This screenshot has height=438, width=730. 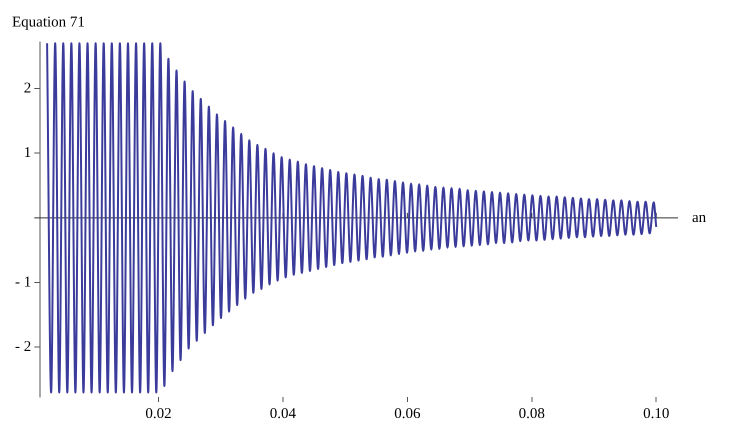 I want to click on y-tick-label: - 1, so click(x=23, y=282).